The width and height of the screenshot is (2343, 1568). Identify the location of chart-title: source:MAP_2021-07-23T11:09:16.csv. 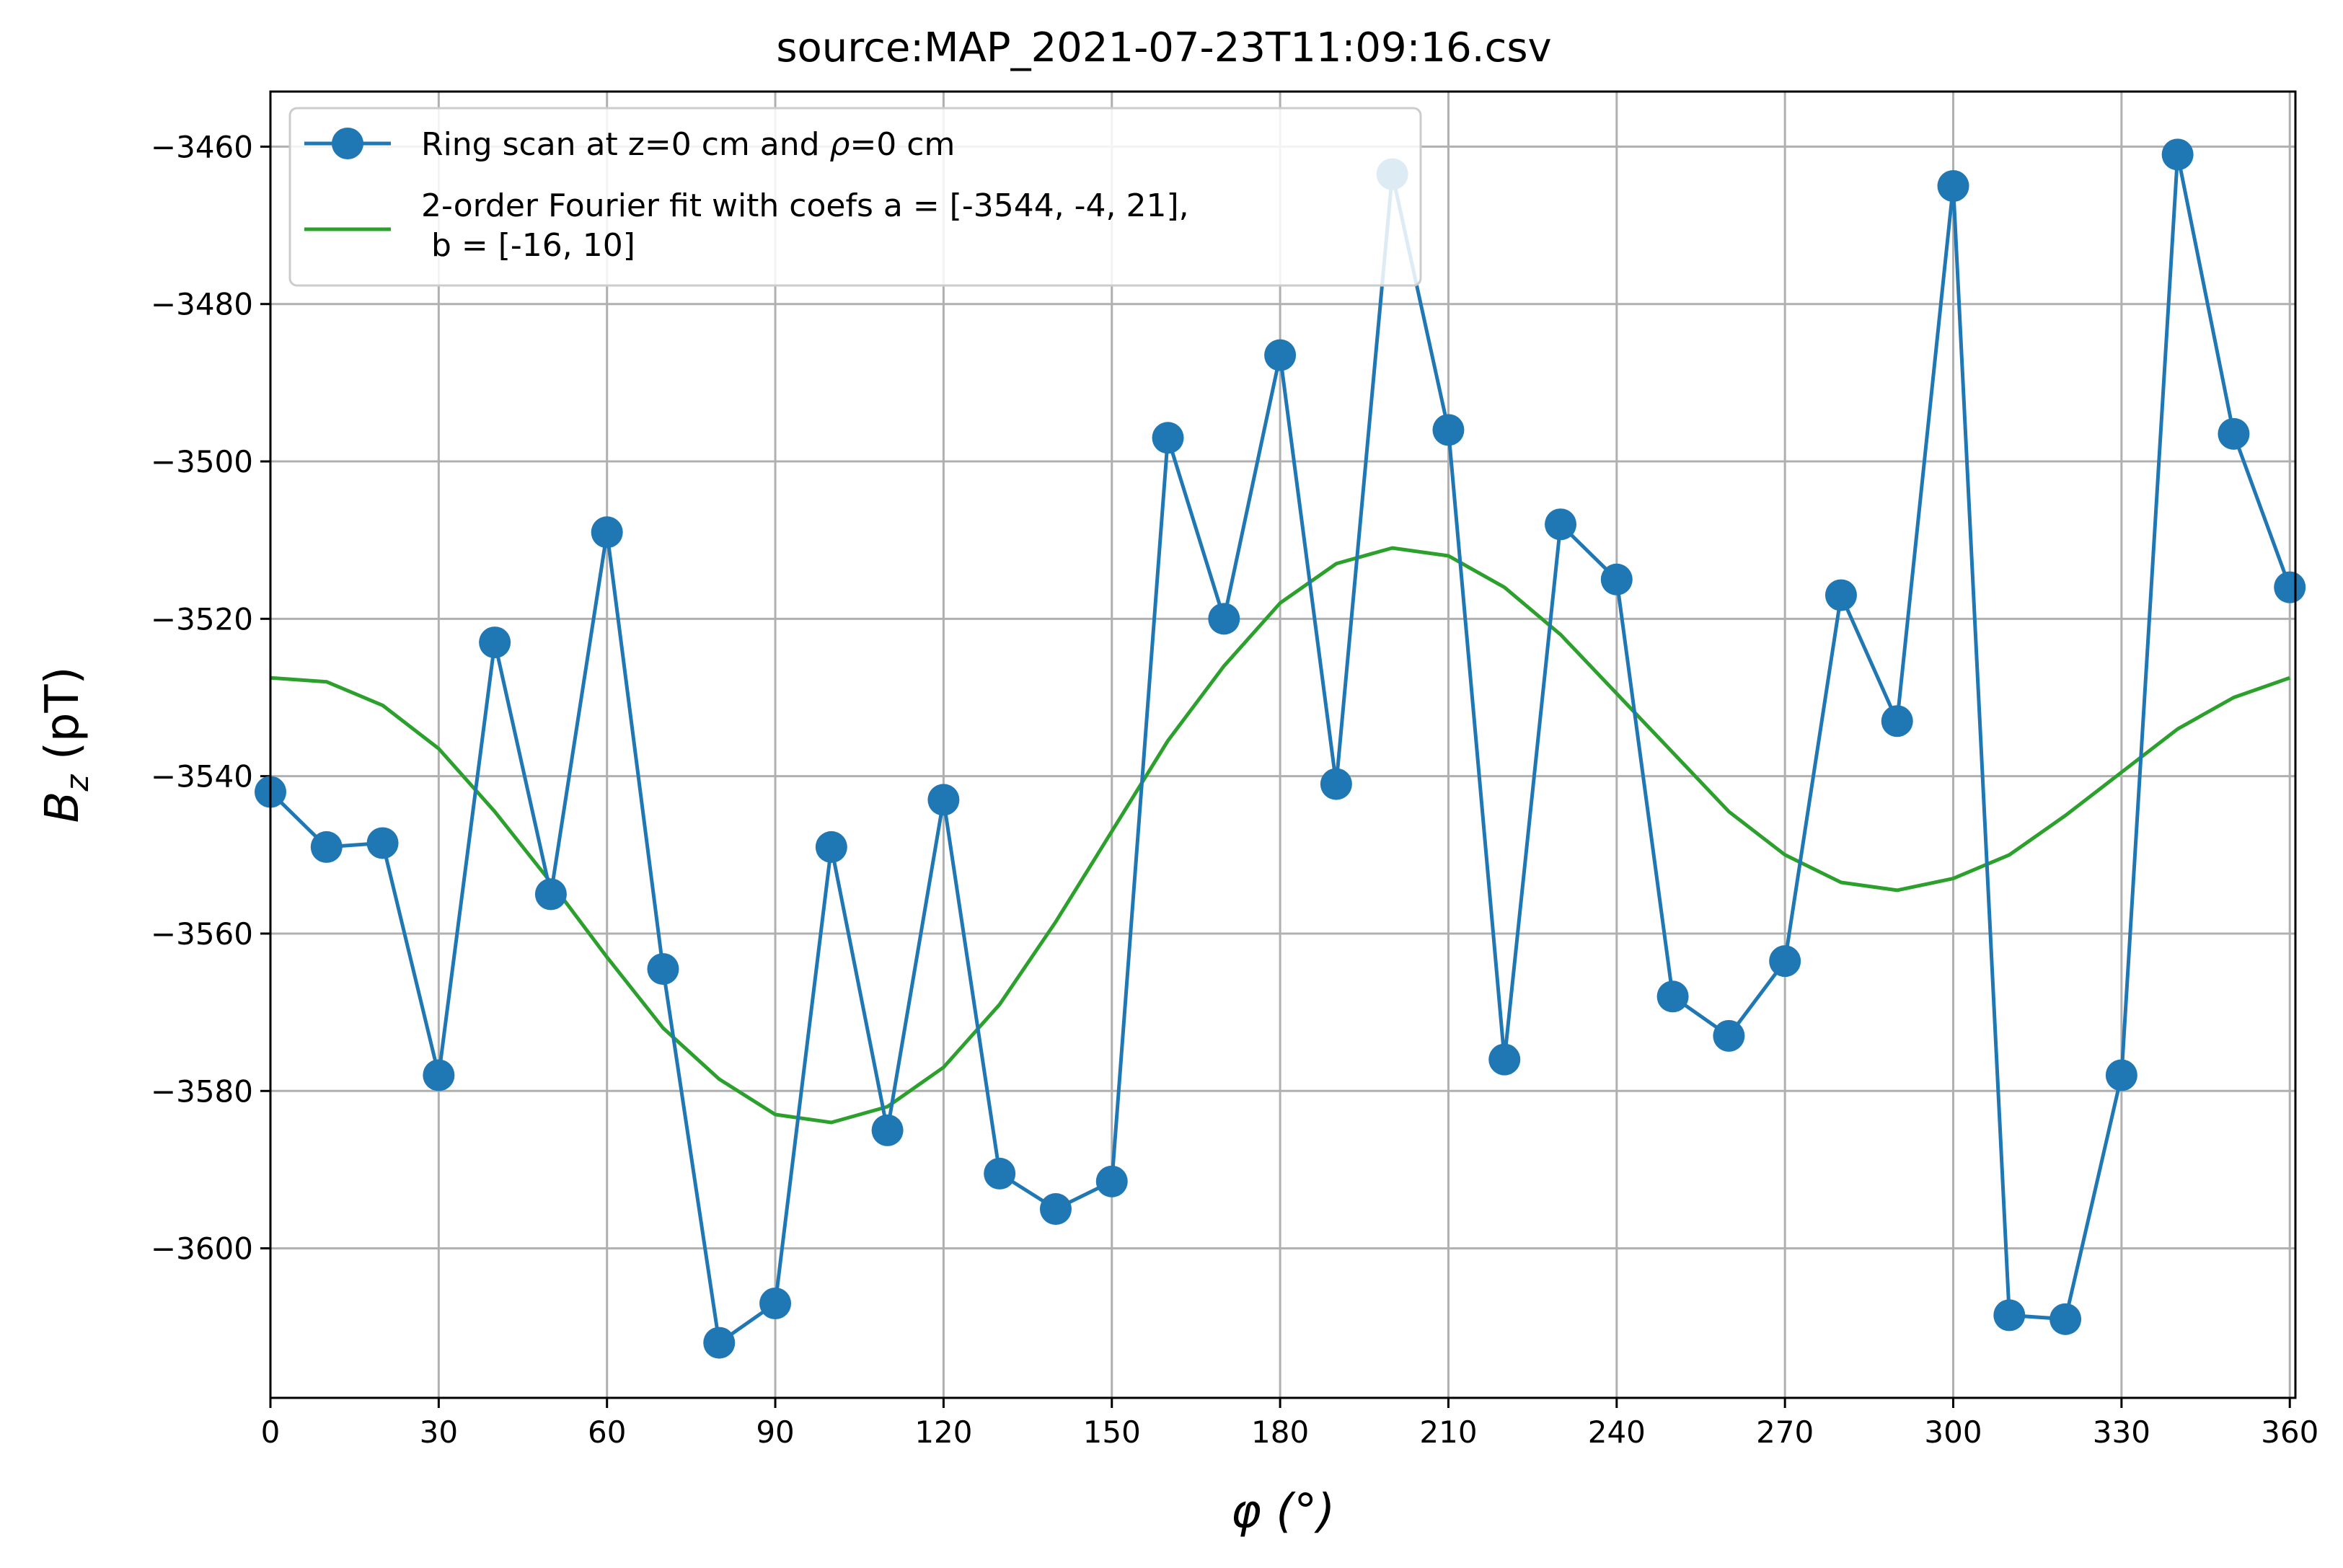
(1163, 48).